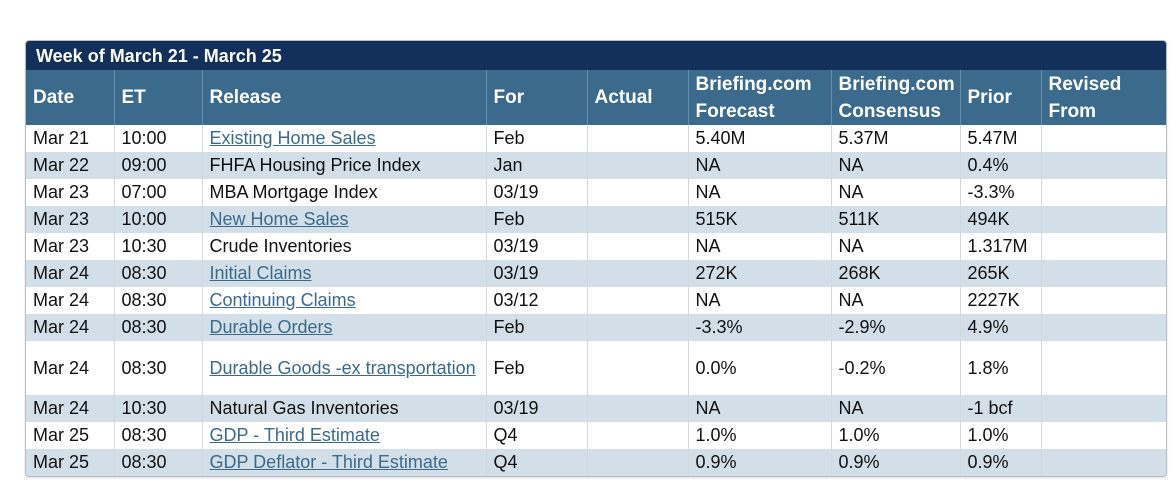 This screenshot has height=493, width=1174. I want to click on cell-consensus: 511K, so click(896, 219).